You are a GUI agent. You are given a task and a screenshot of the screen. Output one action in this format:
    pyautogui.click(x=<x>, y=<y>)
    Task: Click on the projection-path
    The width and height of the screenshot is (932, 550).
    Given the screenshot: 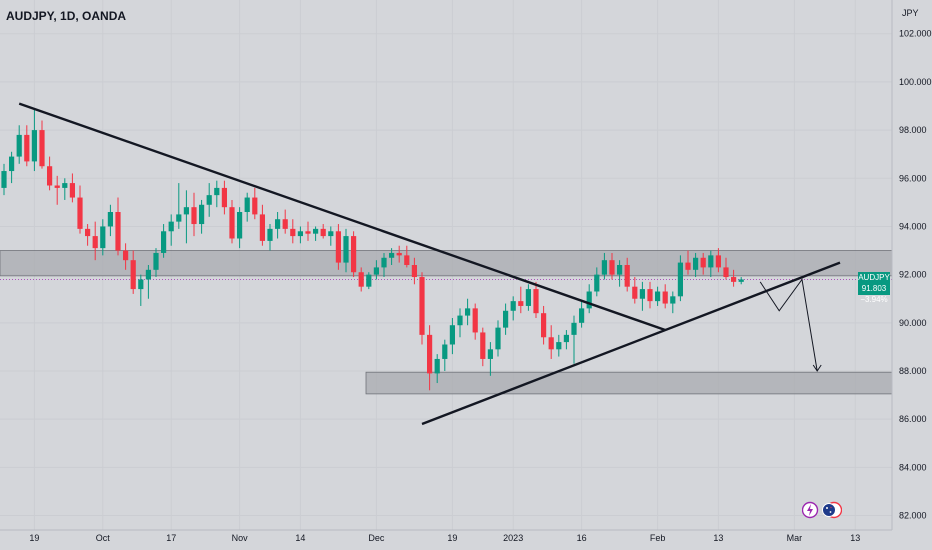 What is the action you would take?
    pyautogui.click(x=788, y=325)
    